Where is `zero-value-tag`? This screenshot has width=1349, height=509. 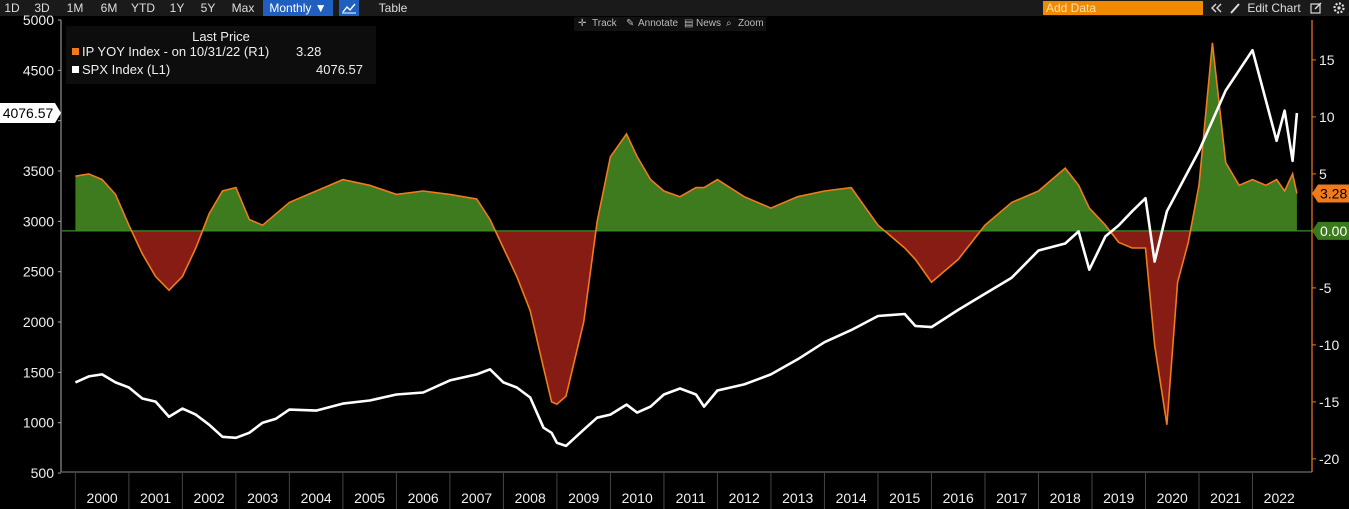 zero-value-tag is located at coordinates (1330, 230).